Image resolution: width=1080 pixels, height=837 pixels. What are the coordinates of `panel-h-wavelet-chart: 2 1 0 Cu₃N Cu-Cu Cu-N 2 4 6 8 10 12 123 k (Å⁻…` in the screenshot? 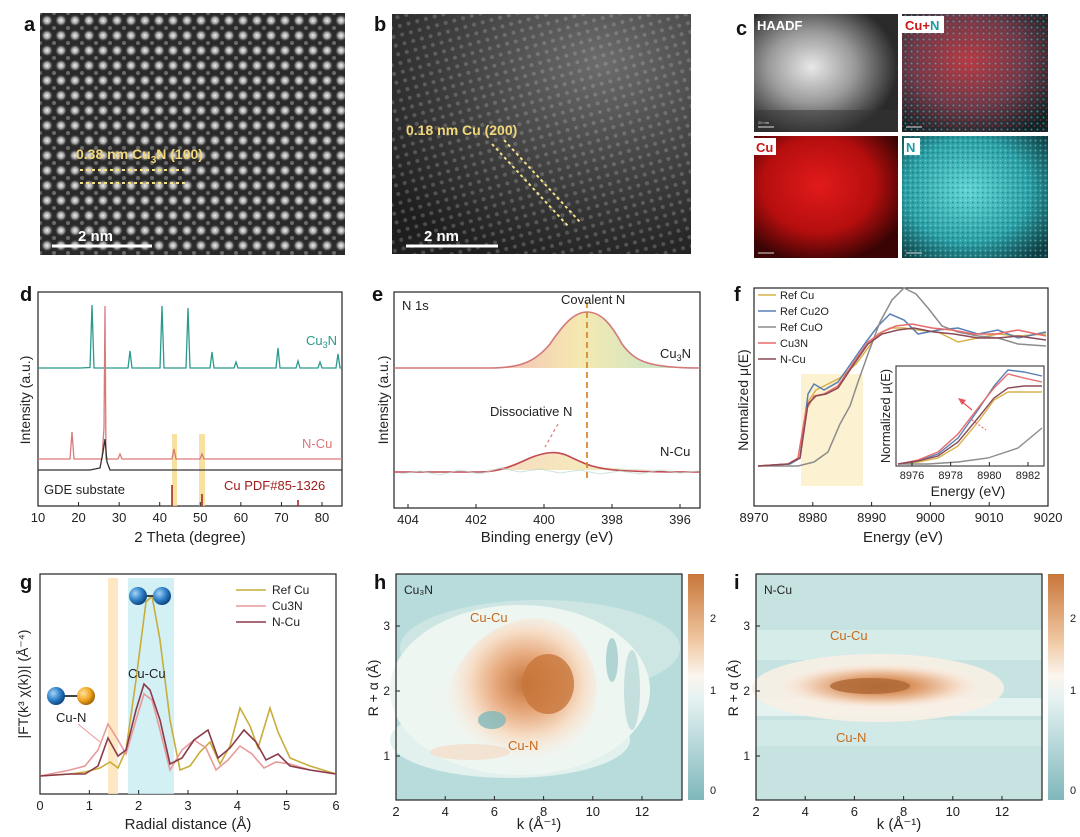 It's located at (540, 703).